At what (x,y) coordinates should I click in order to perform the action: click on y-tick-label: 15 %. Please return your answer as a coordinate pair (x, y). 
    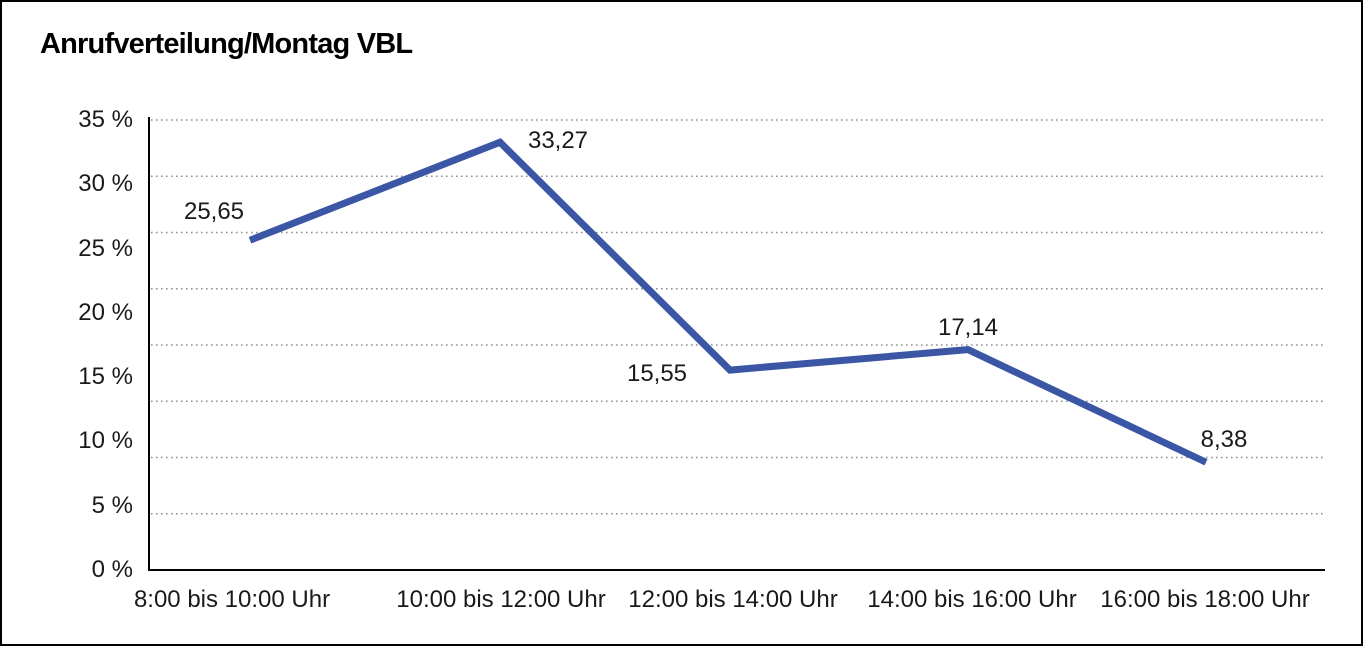
    Looking at the image, I should click on (105, 376).